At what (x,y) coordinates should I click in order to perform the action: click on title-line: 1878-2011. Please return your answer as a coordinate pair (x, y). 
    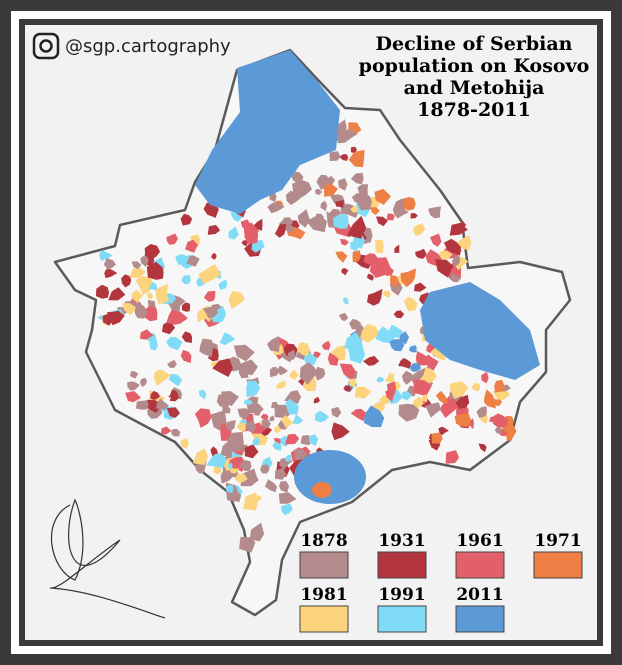
    Looking at the image, I should click on (474, 110).